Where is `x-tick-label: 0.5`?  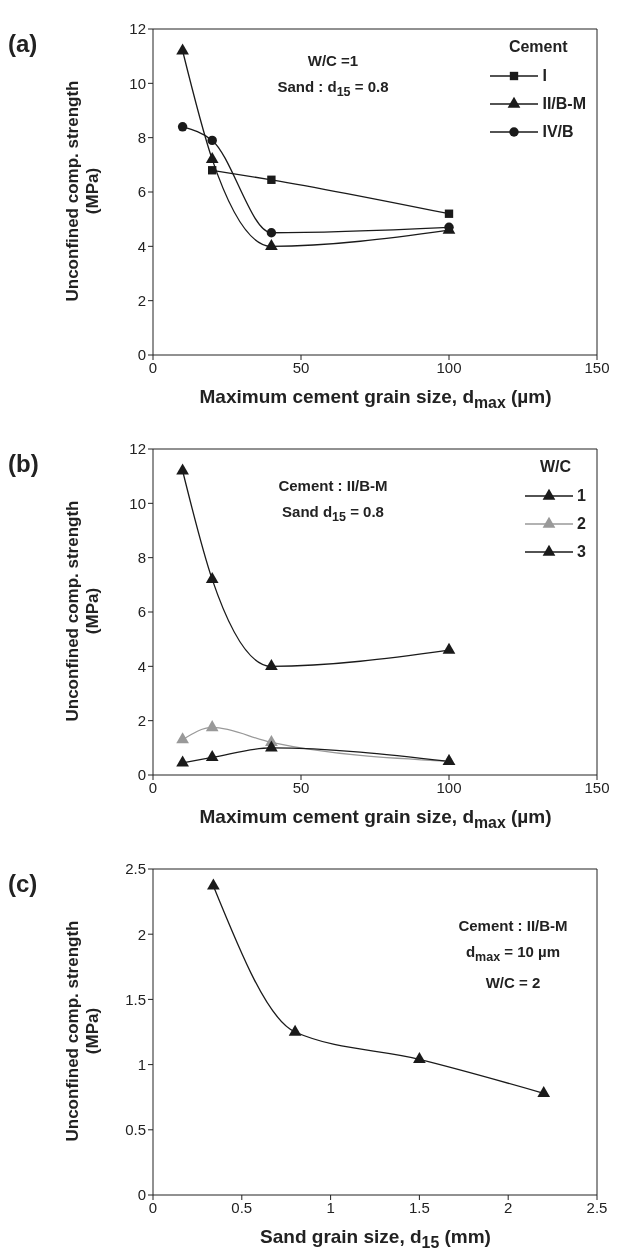 x-tick-label: 0.5 is located at coordinates (242, 1207).